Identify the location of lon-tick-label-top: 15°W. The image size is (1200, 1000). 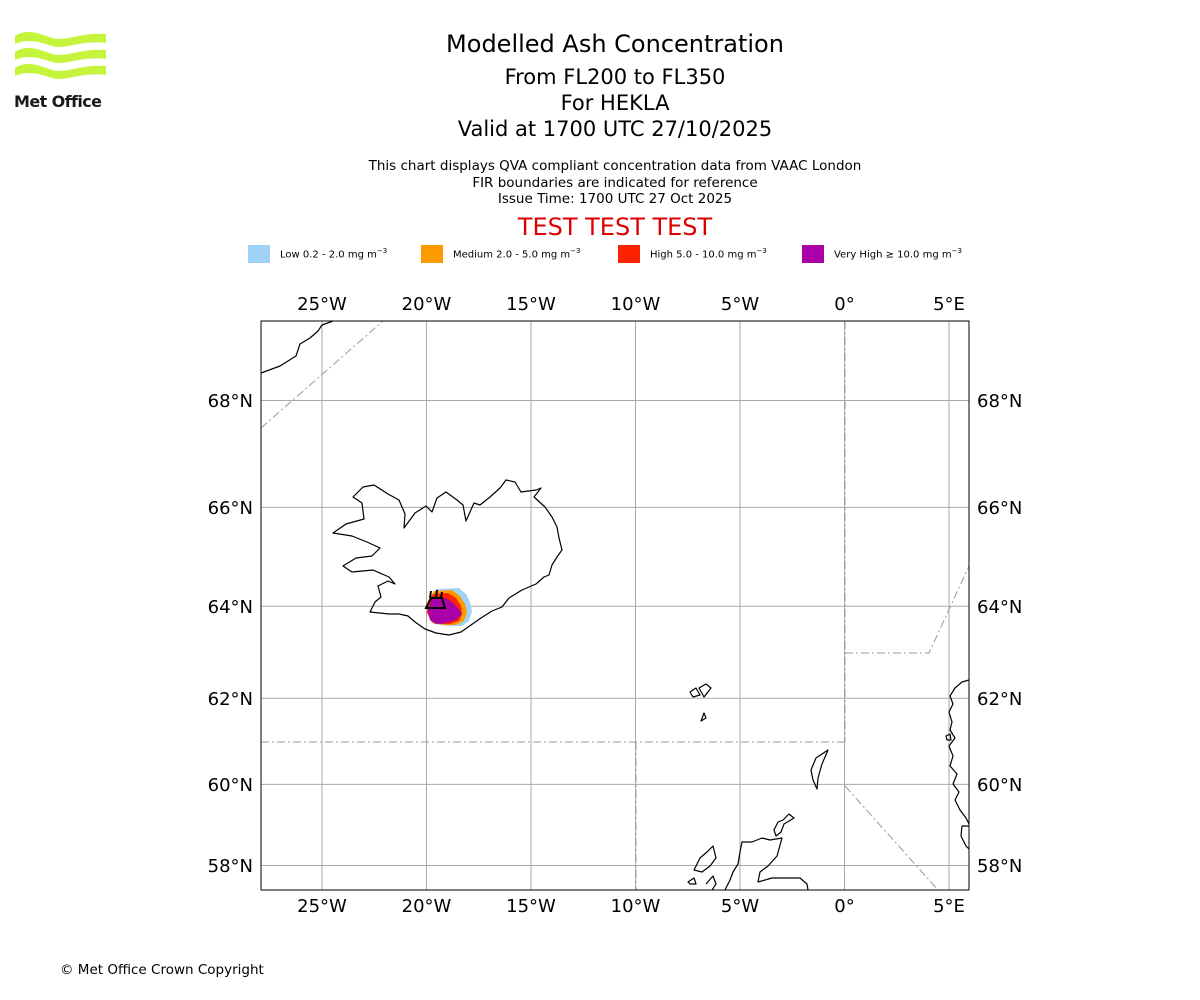
(531, 304).